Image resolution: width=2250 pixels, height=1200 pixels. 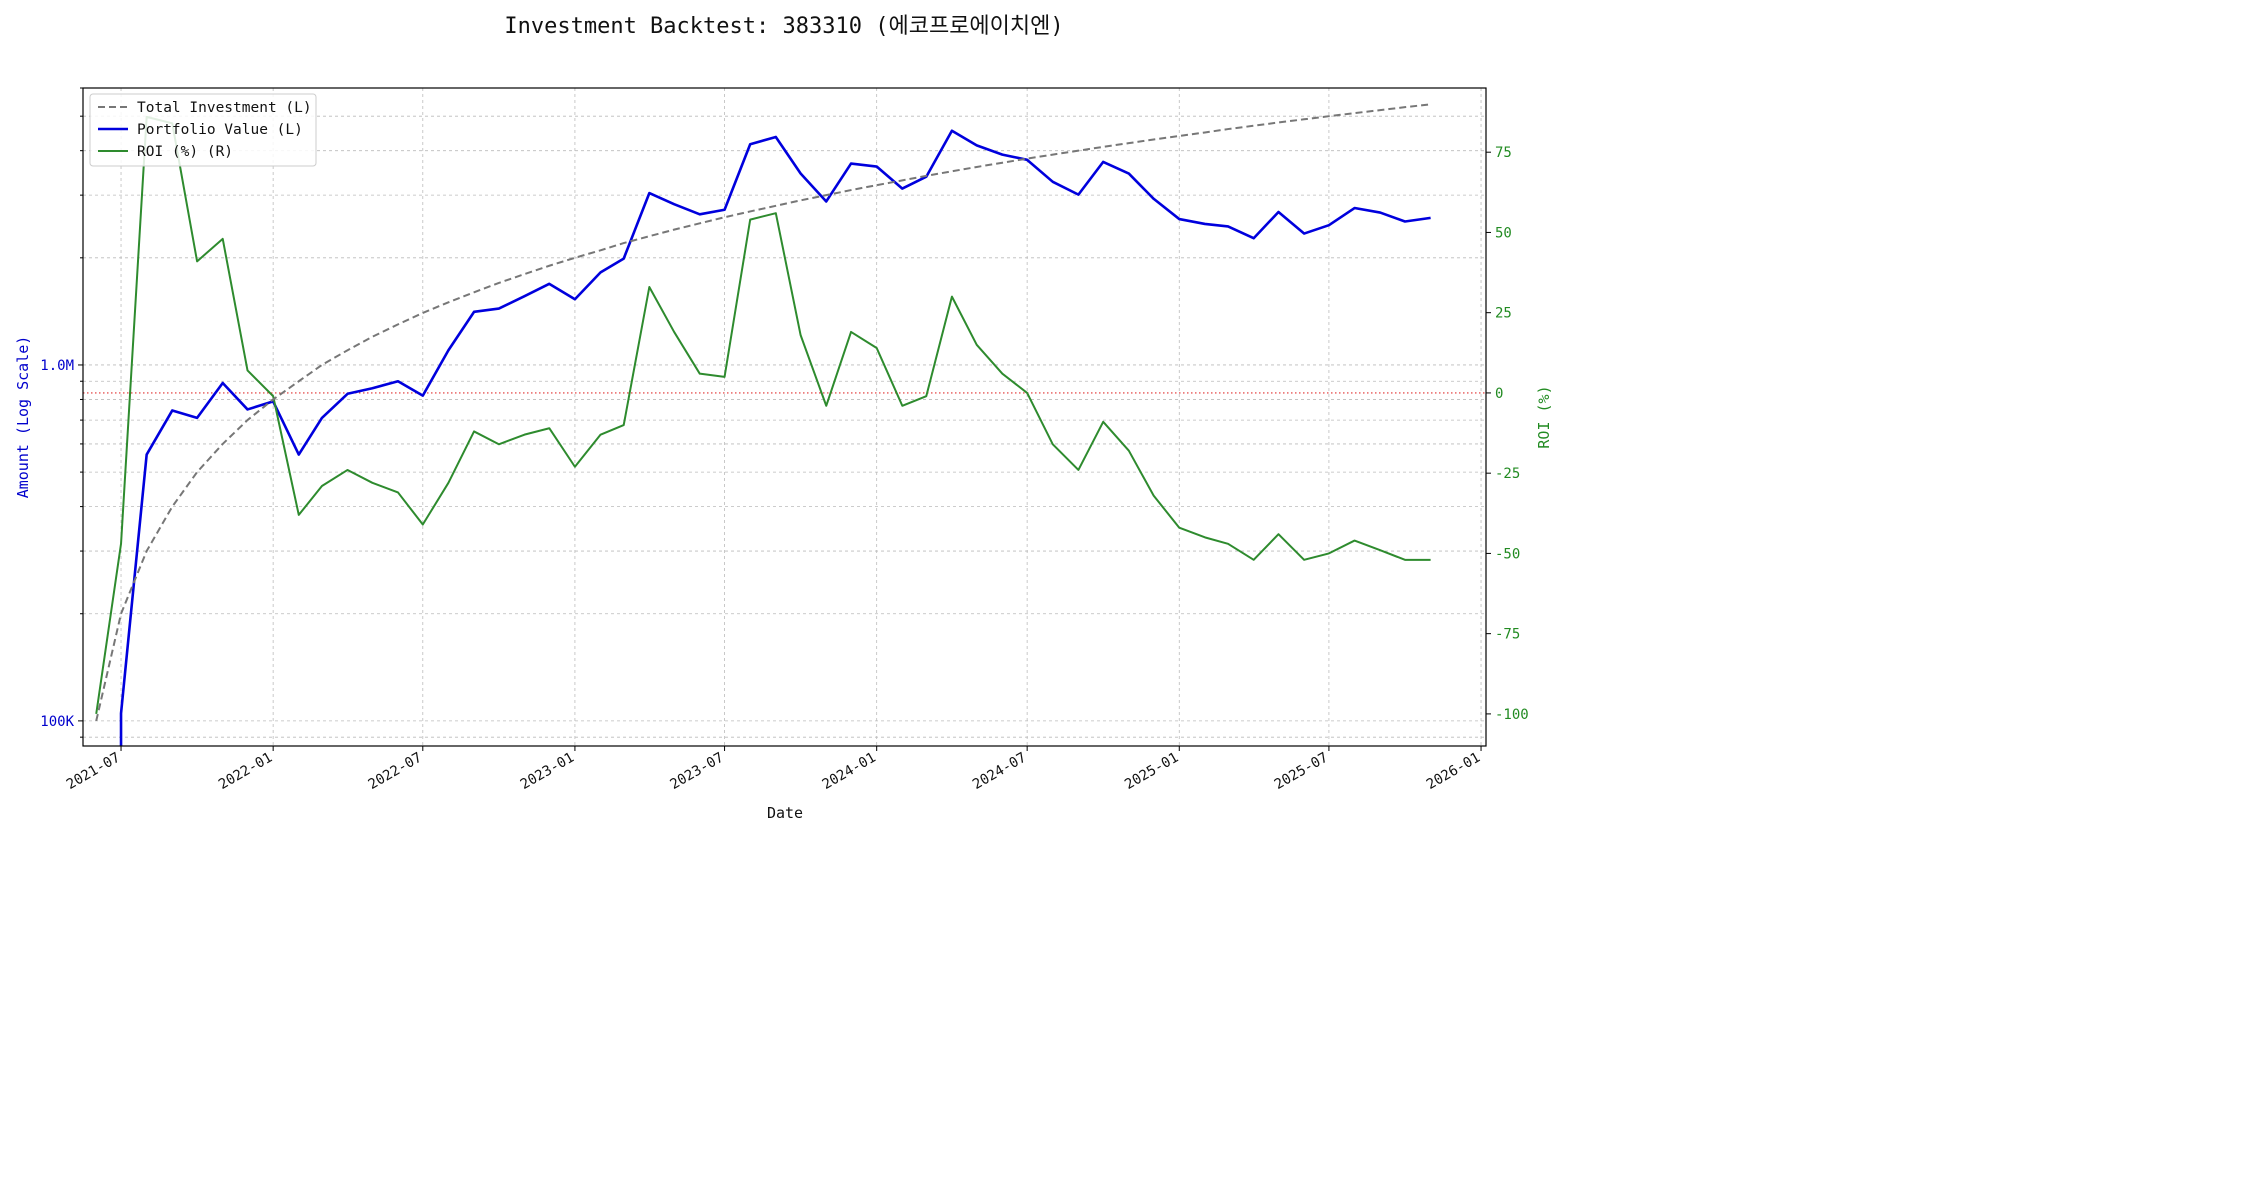 I want to click on legend-label-portfolio: Portfolio Value (L), so click(x=220, y=130).